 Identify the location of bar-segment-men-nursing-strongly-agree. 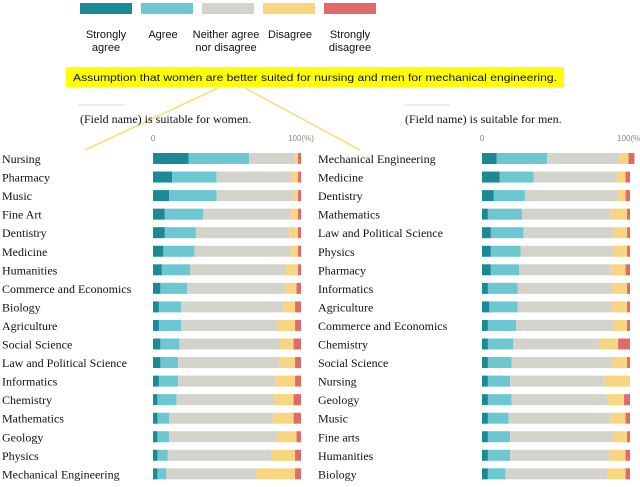
(485, 381).